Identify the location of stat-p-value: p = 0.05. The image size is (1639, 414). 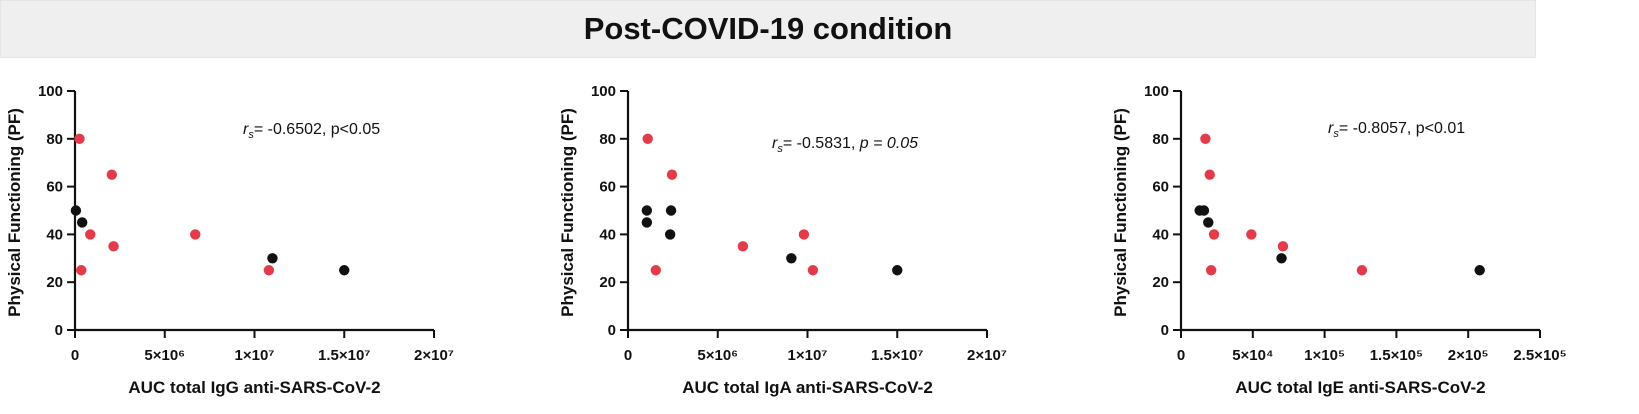
(888, 143).